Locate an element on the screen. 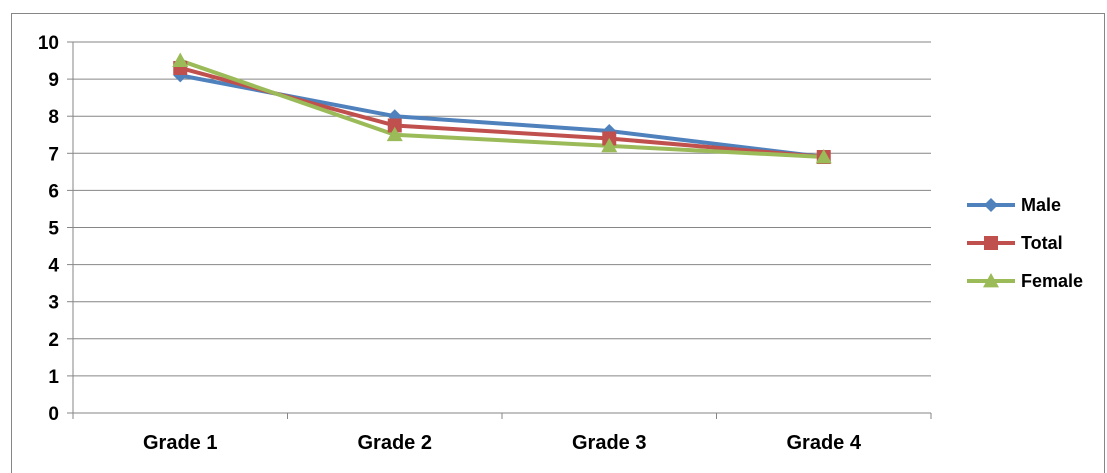 This screenshot has height=473, width=1107. y-tick-label-4: 4 is located at coordinates (53, 266).